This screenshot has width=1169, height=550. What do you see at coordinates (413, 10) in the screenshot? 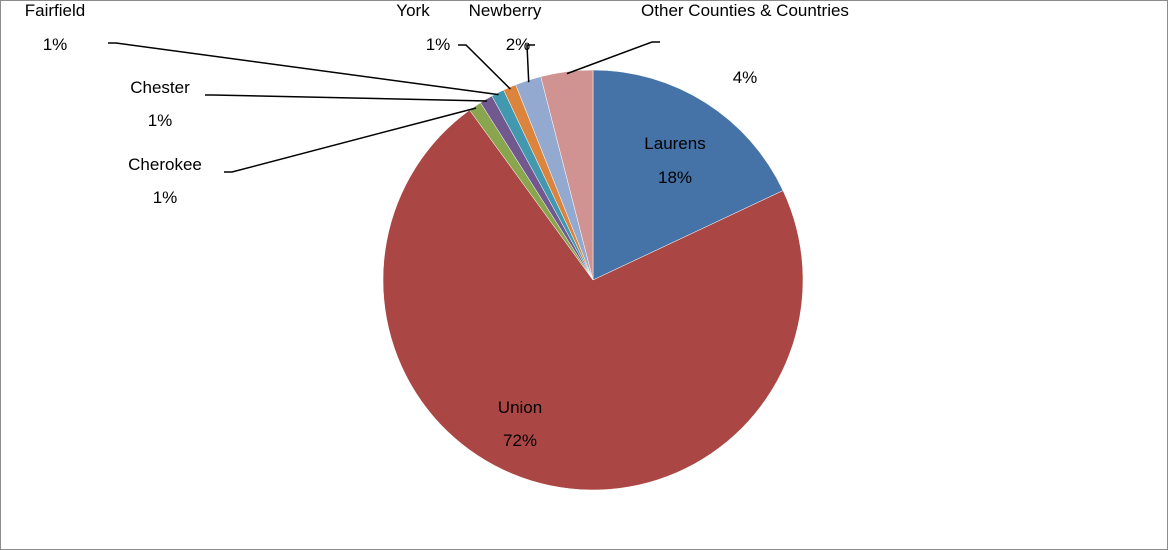
I see `slice-label: York` at bounding box center [413, 10].